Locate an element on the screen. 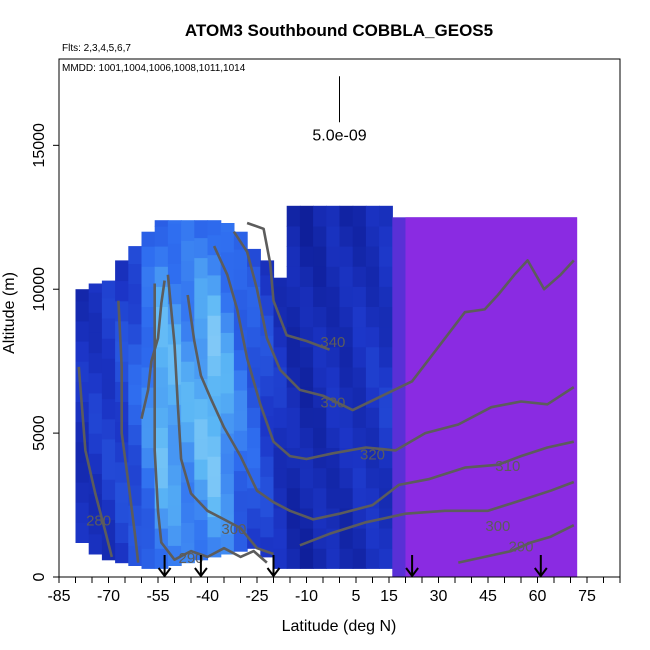 The width and height of the screenshot is (650, 650). contour-label: 320 is located at coordinates (372, 454).